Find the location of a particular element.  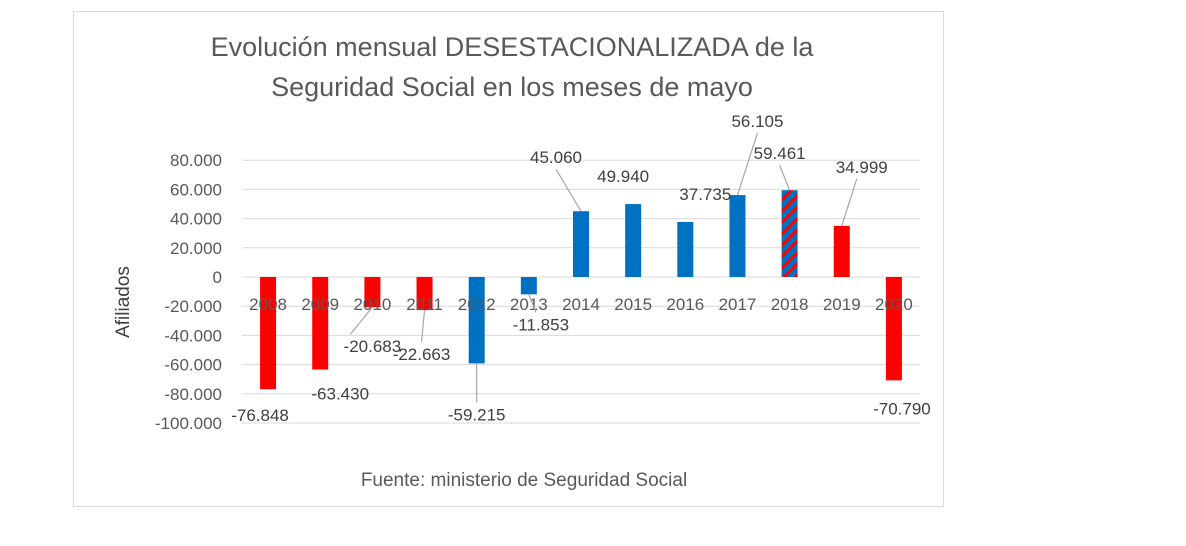

y-tick-label: 80.000 is located at coordinates (196, 160).